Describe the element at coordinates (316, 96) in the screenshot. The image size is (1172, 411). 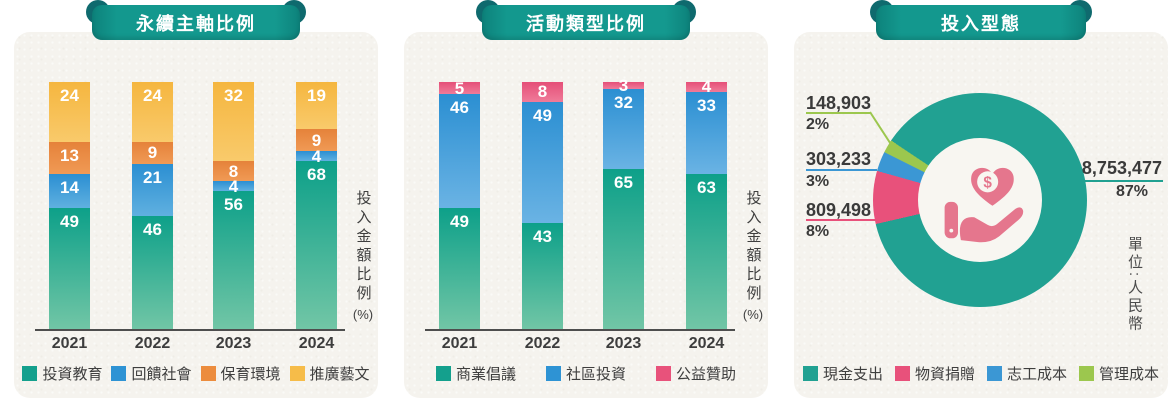
I see `bar-segment-value: 19` at that location.